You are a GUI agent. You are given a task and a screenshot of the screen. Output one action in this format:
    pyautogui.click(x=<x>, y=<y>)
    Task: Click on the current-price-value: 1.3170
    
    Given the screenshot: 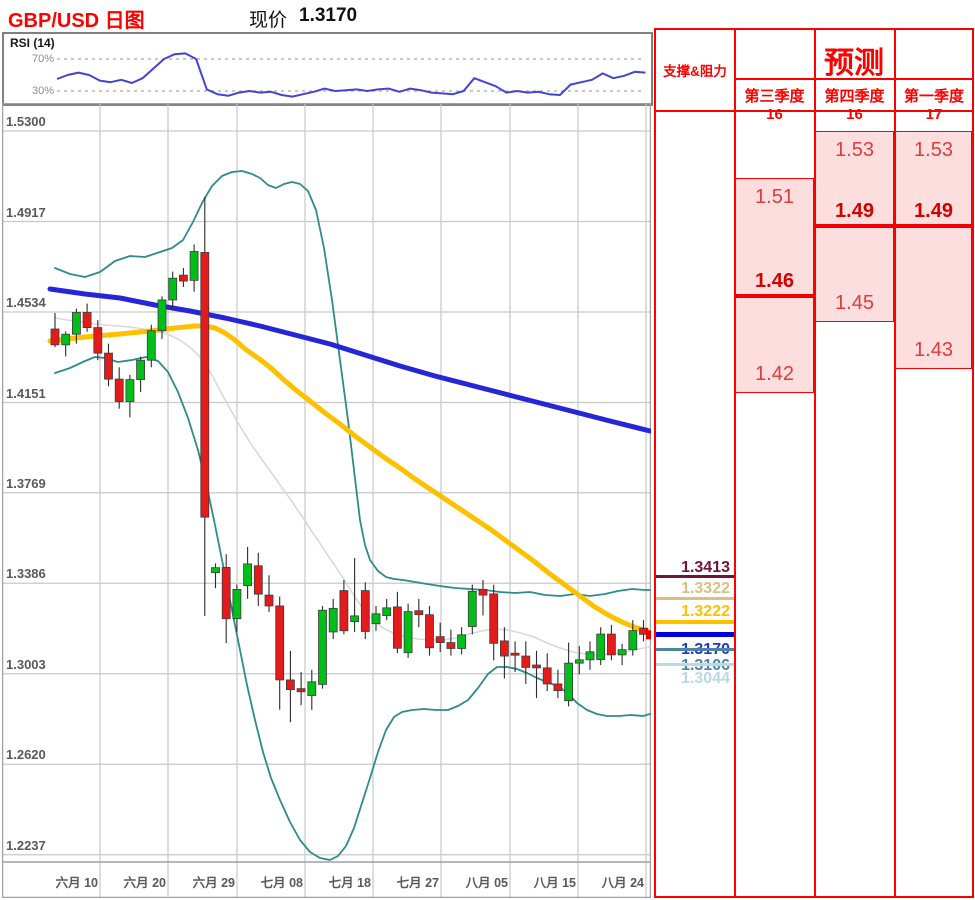 What is the action you would take?
    pyautogui.click(x=328, y=15)
    